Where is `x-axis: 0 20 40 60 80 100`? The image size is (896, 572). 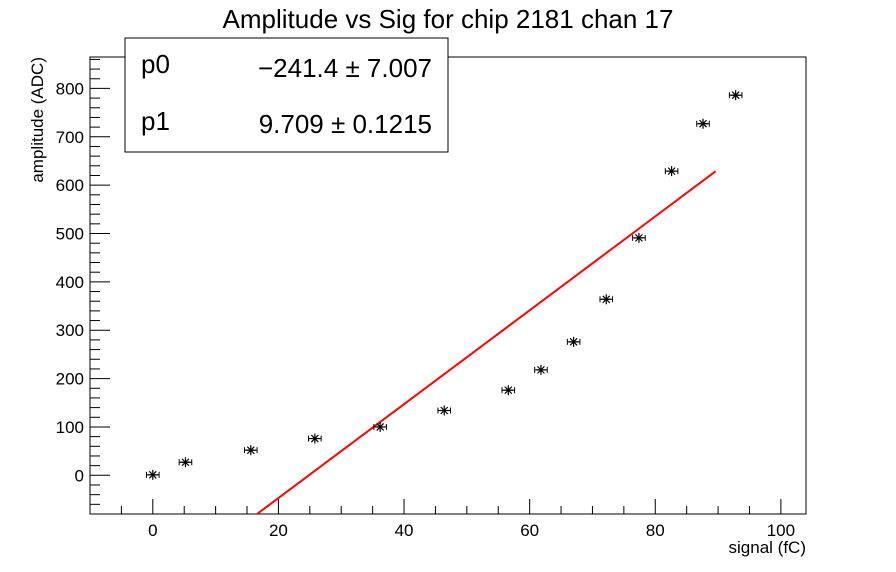
x-axis: 0 20 40 60 80 100 is located at coordinates (442, 519).